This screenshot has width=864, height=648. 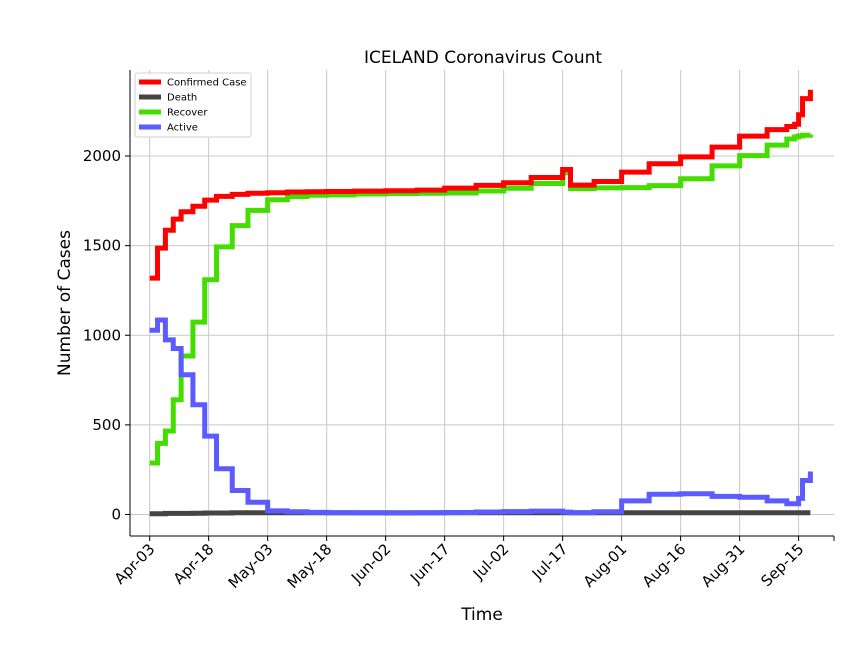 I want to click on legend-label: Recover, so click(x=187, y=113).